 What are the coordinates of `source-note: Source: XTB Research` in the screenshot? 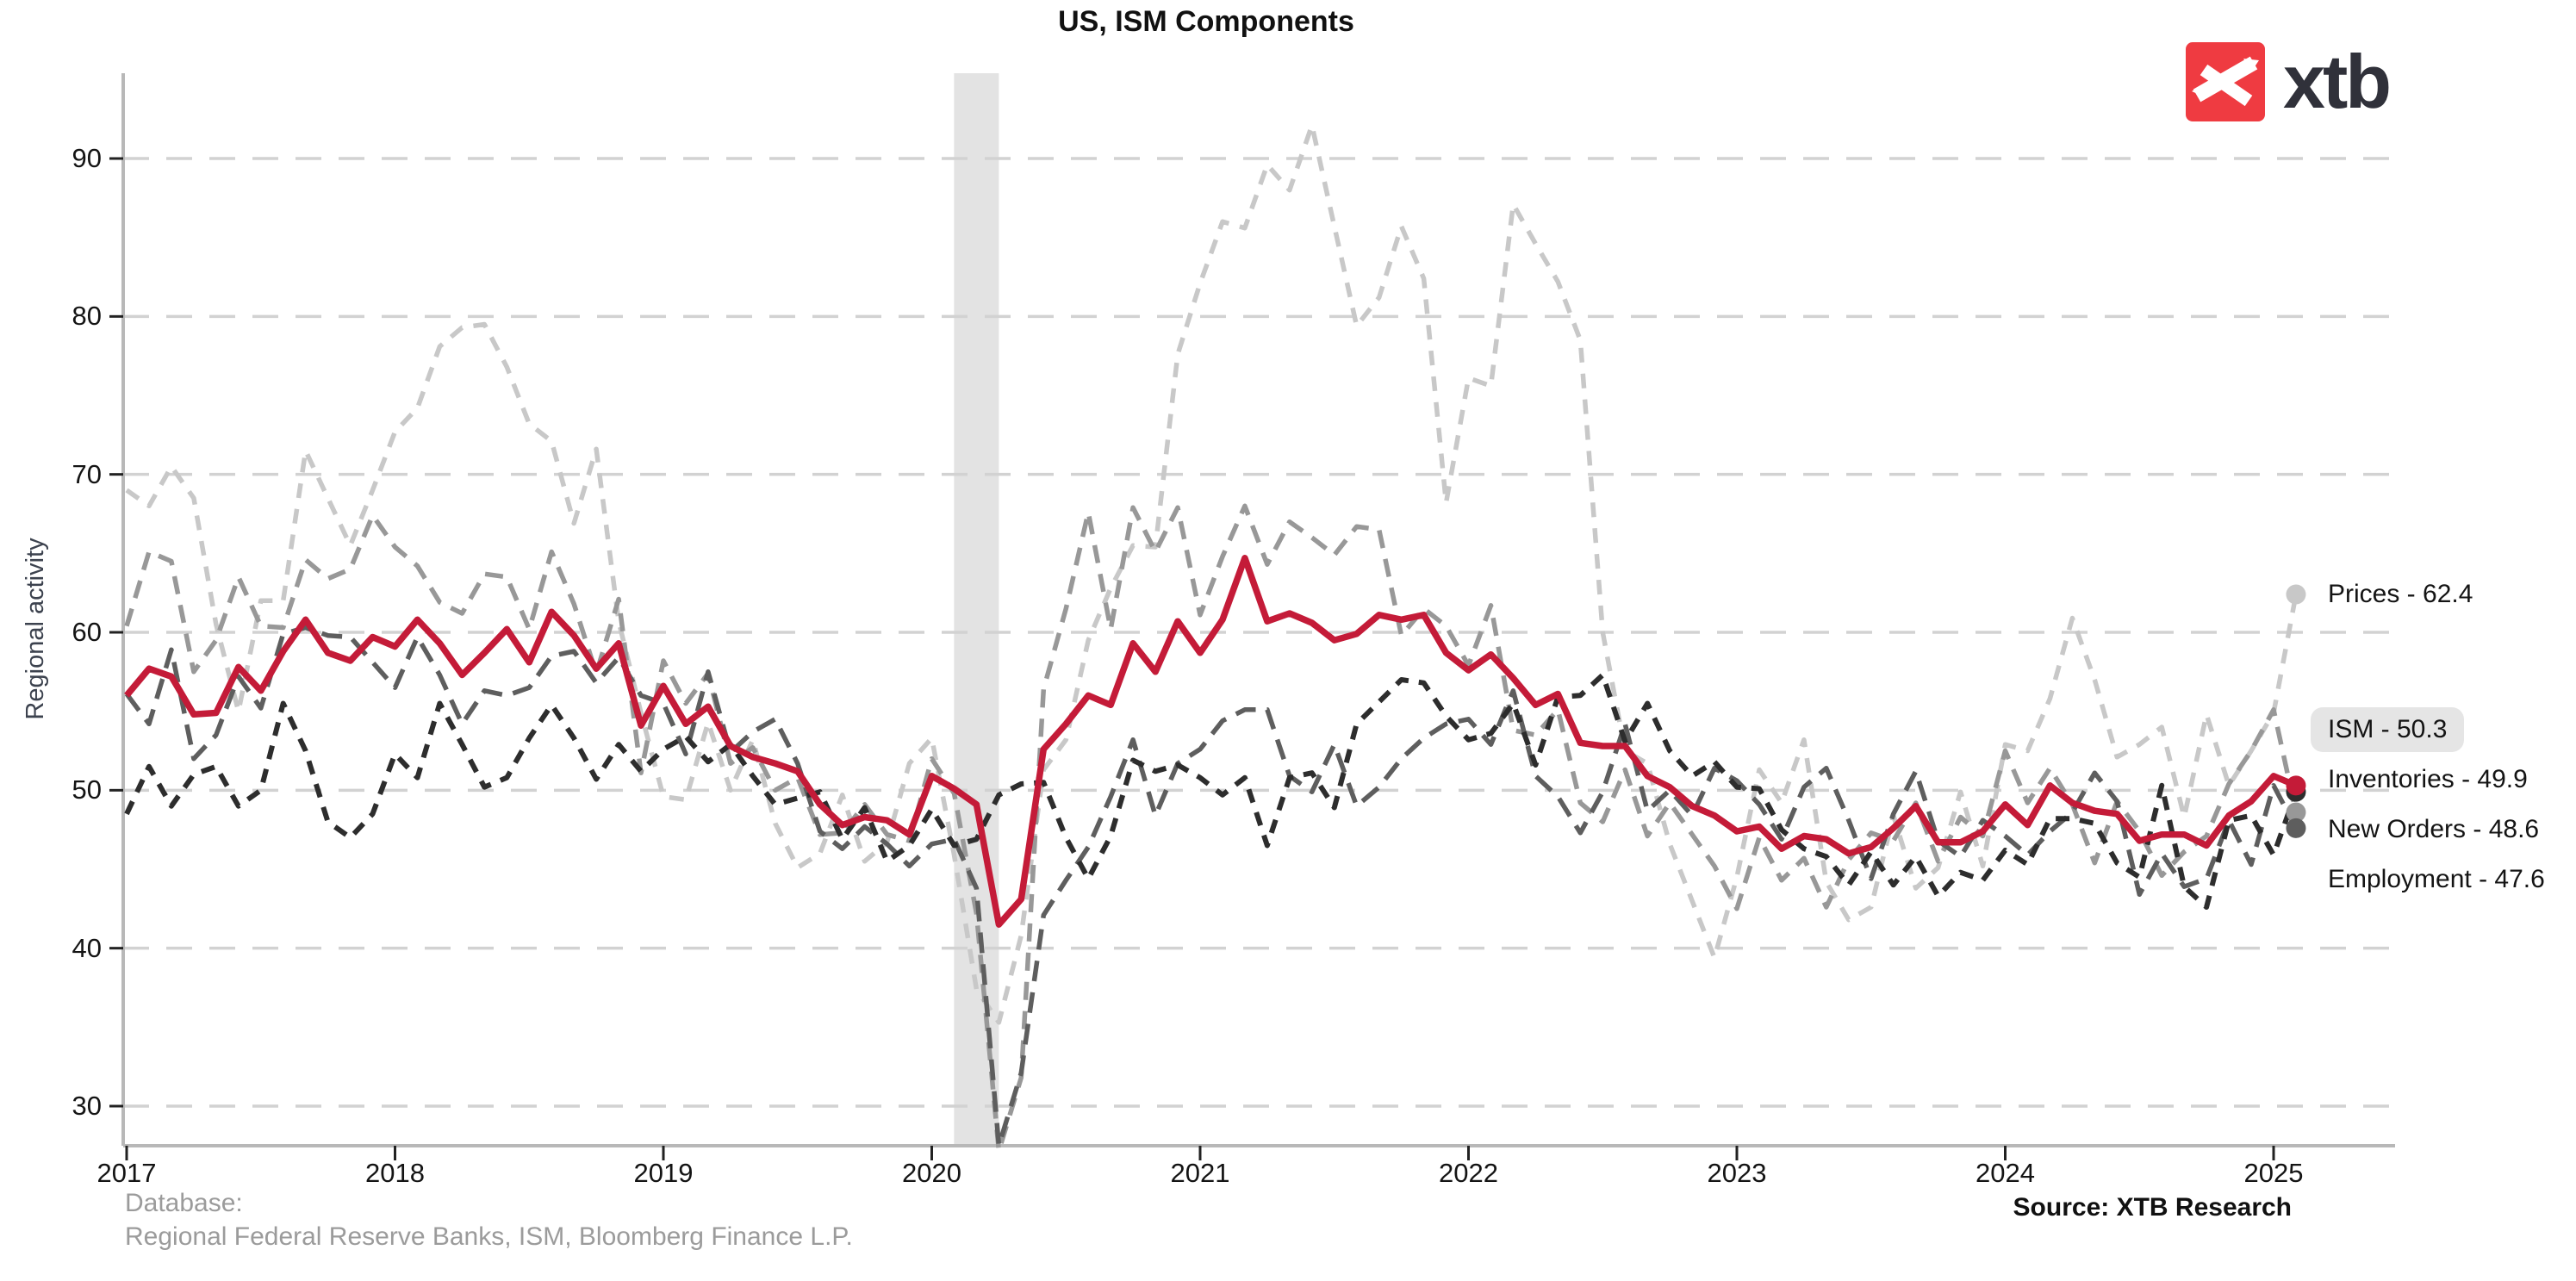 It's located at (2152, 1207).